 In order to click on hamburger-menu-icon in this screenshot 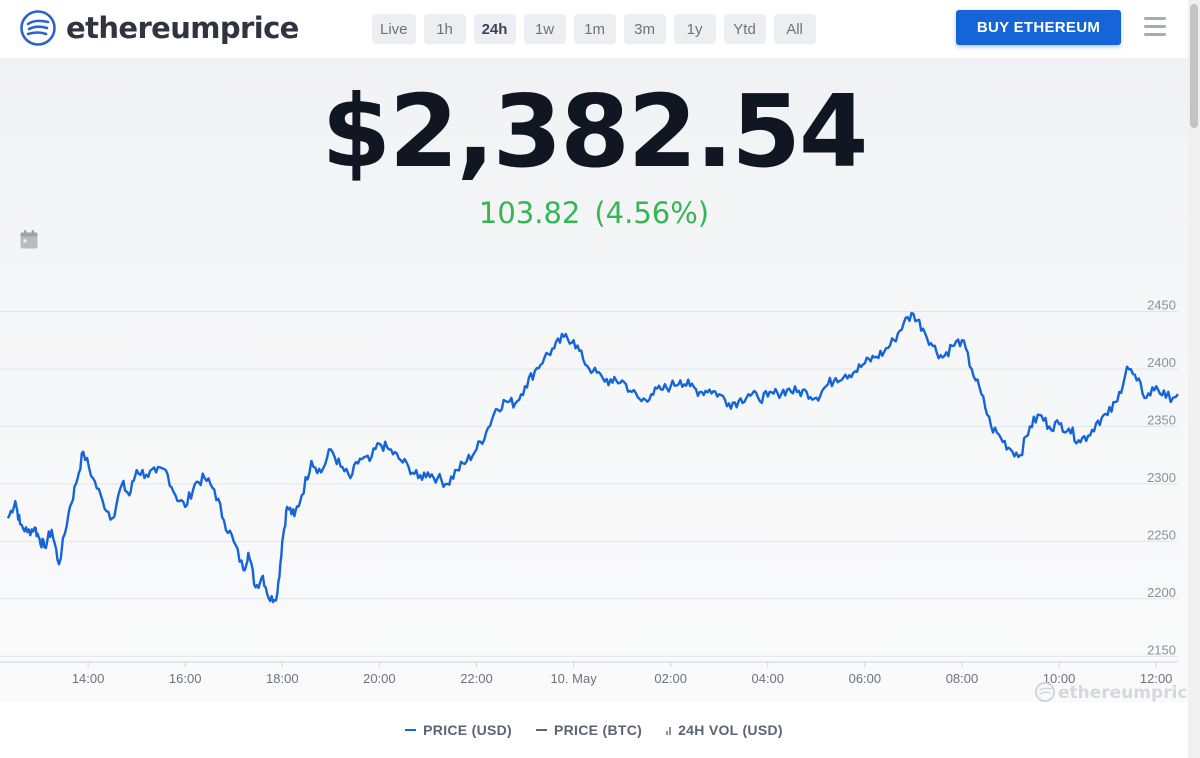, I will do `click(1155, 27)`.